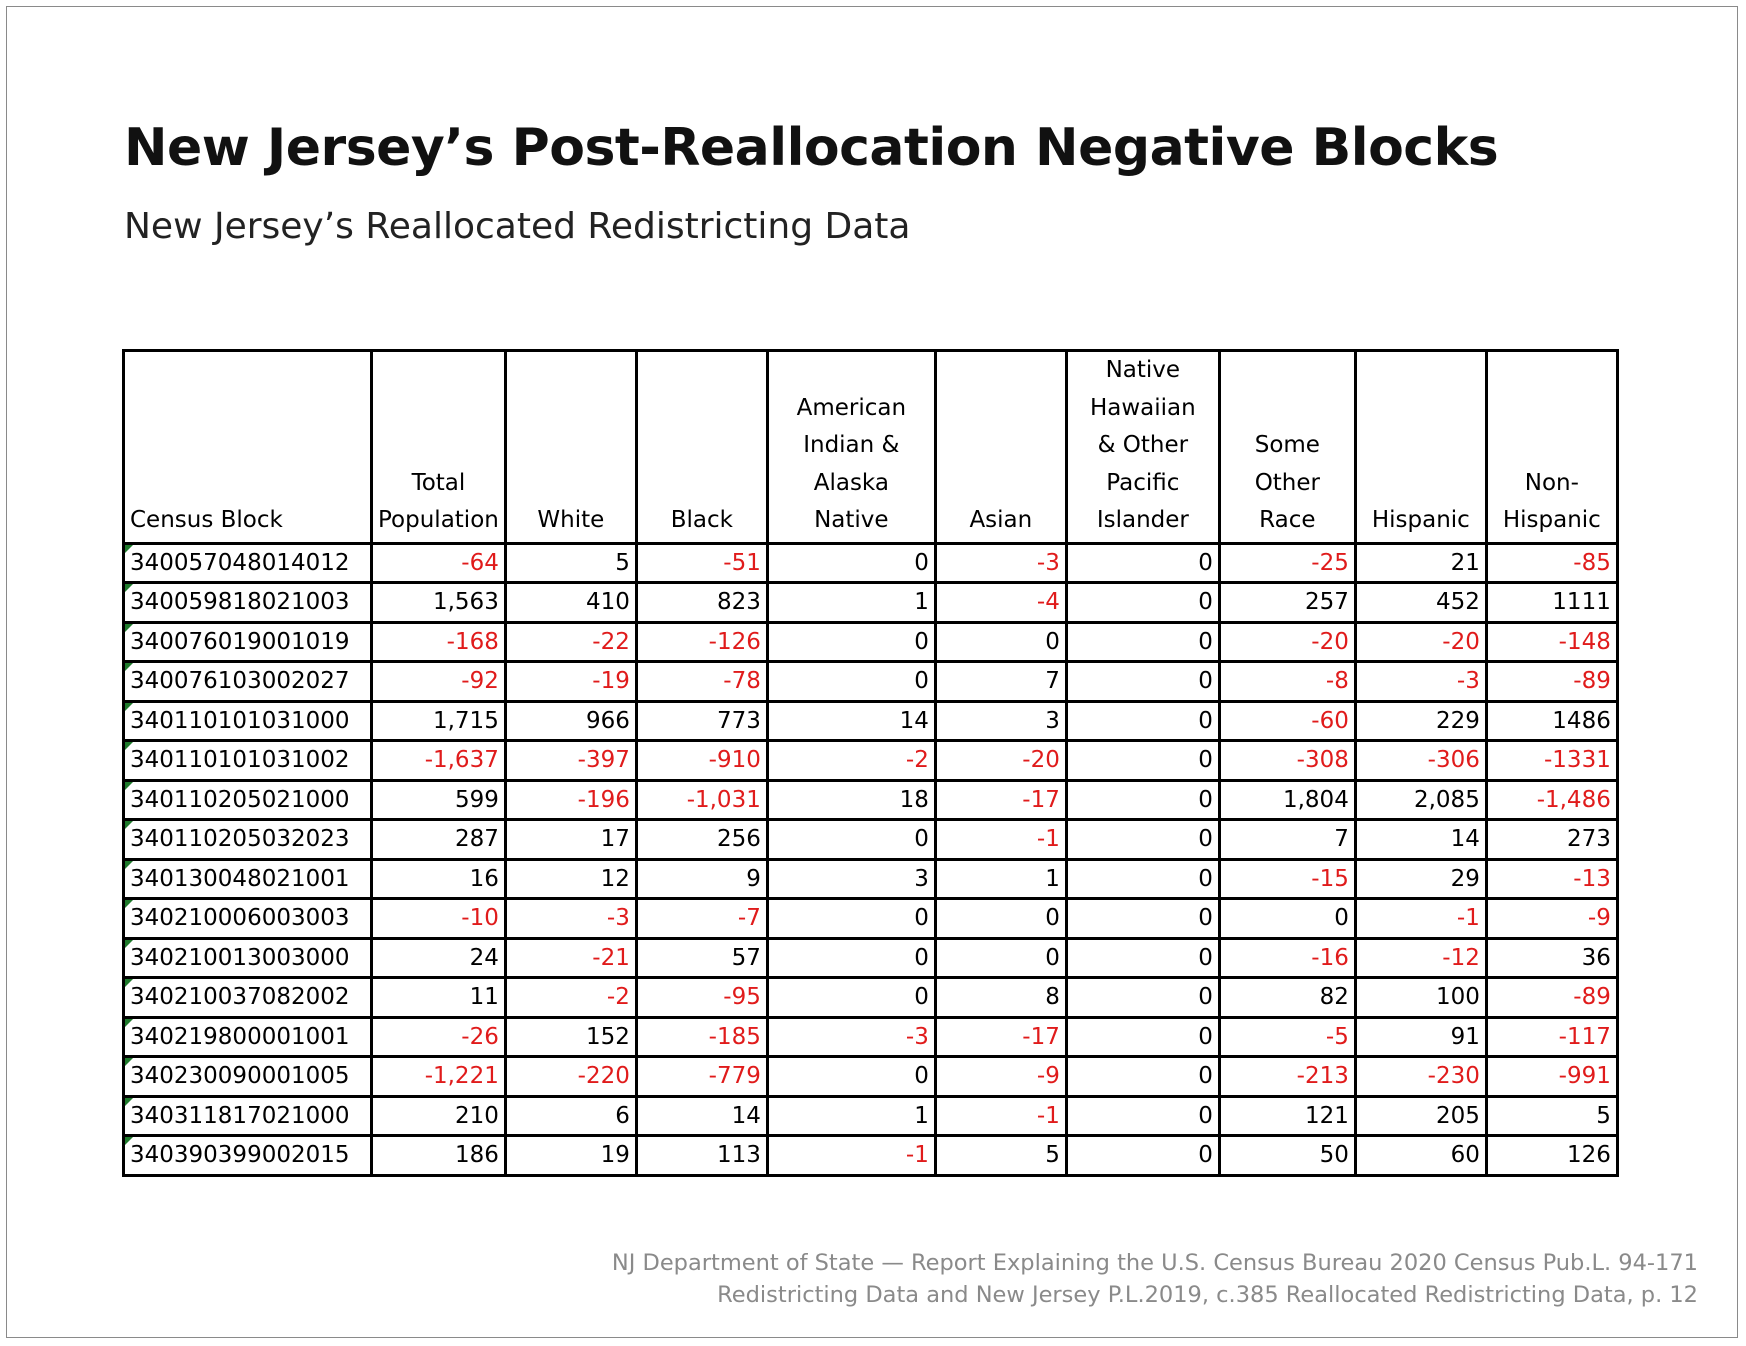  Describe the element at coordinates (1000, 447) in the screenshot. I see `column-header-asian: Asian` at that location.